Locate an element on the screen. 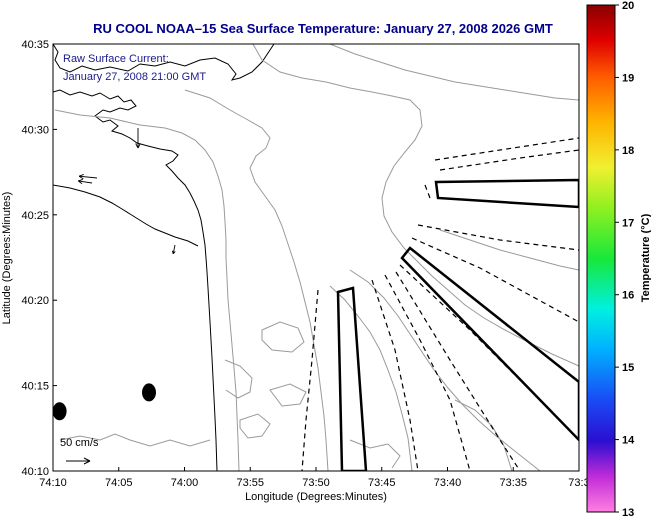 The image size is (651, 518). current-vectors is located at coordinates (126, 191).